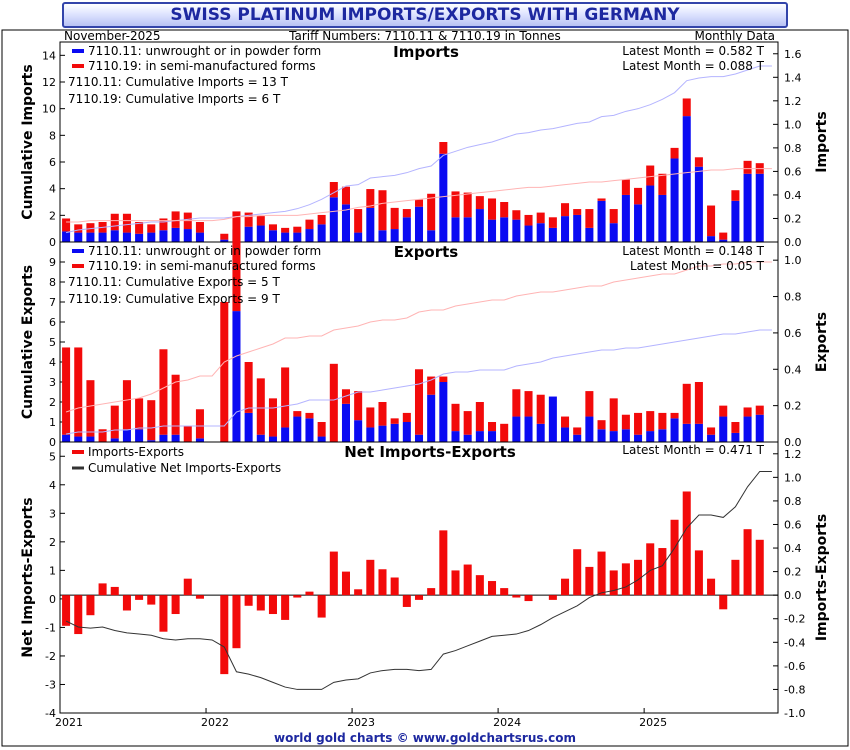 This screenshot has width=850, height=750. I want to click on right-tick-label: -0.2, so click(794, 619).